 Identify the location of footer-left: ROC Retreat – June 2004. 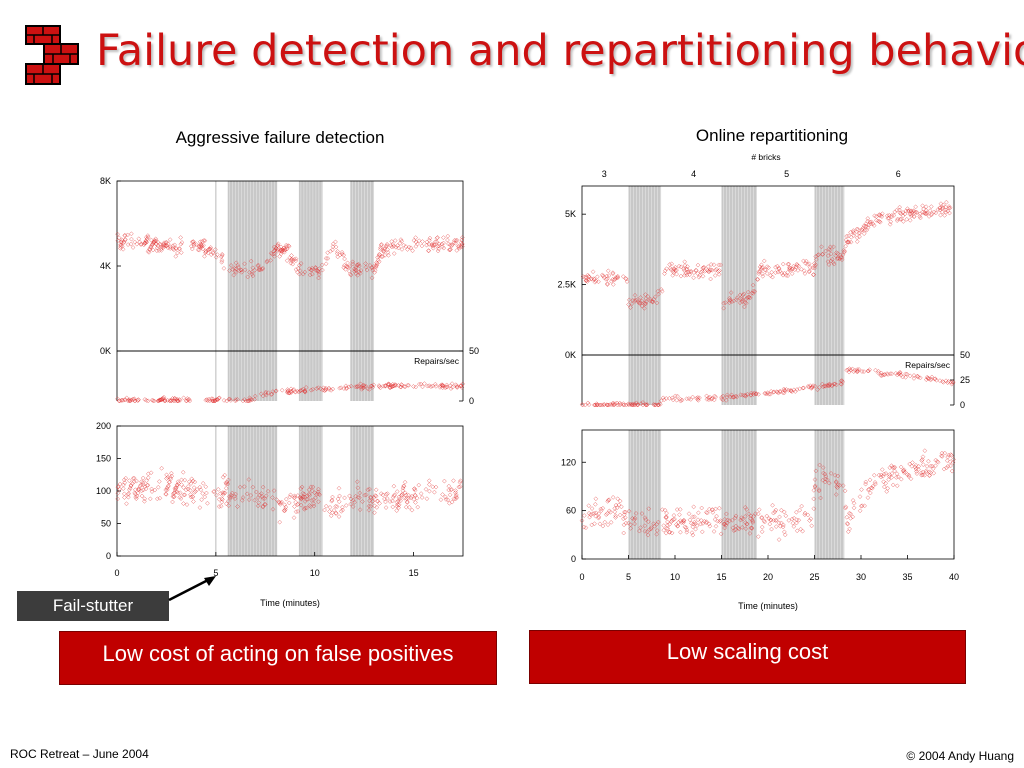
(79, 754).